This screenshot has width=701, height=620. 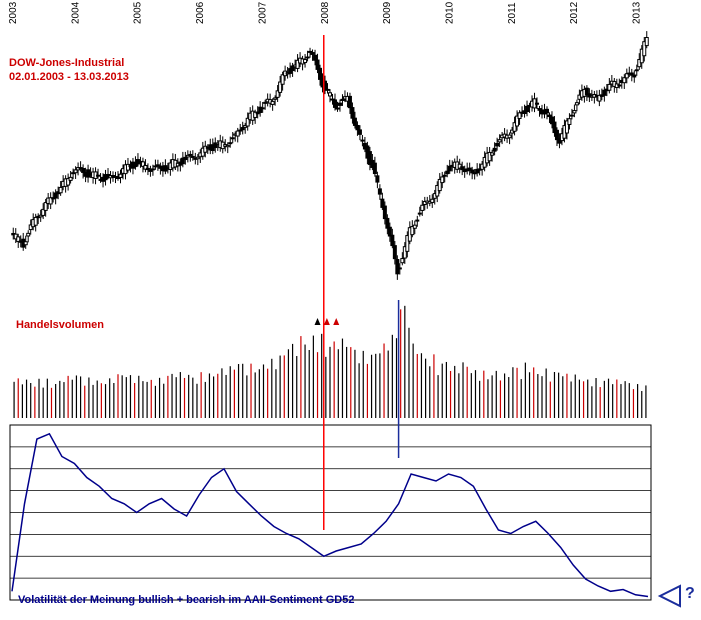 I want to click on event-markers, so click(x=357, y=282).